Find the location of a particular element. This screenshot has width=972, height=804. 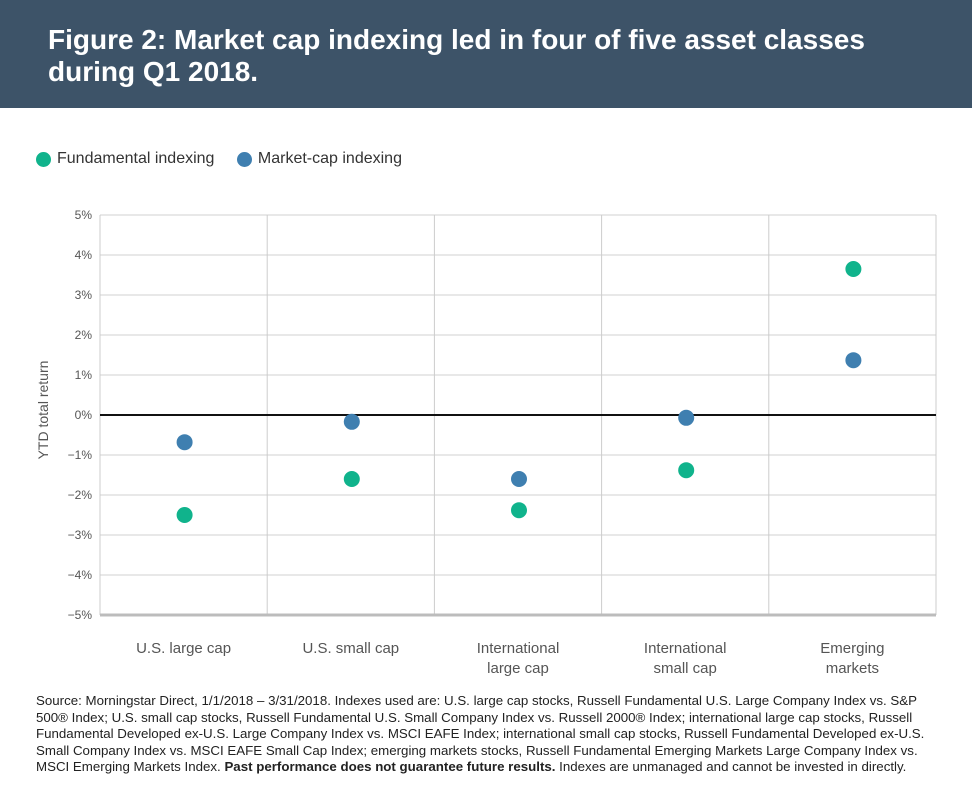

legend-dot-fundamental is located at coordinates (43, 159).